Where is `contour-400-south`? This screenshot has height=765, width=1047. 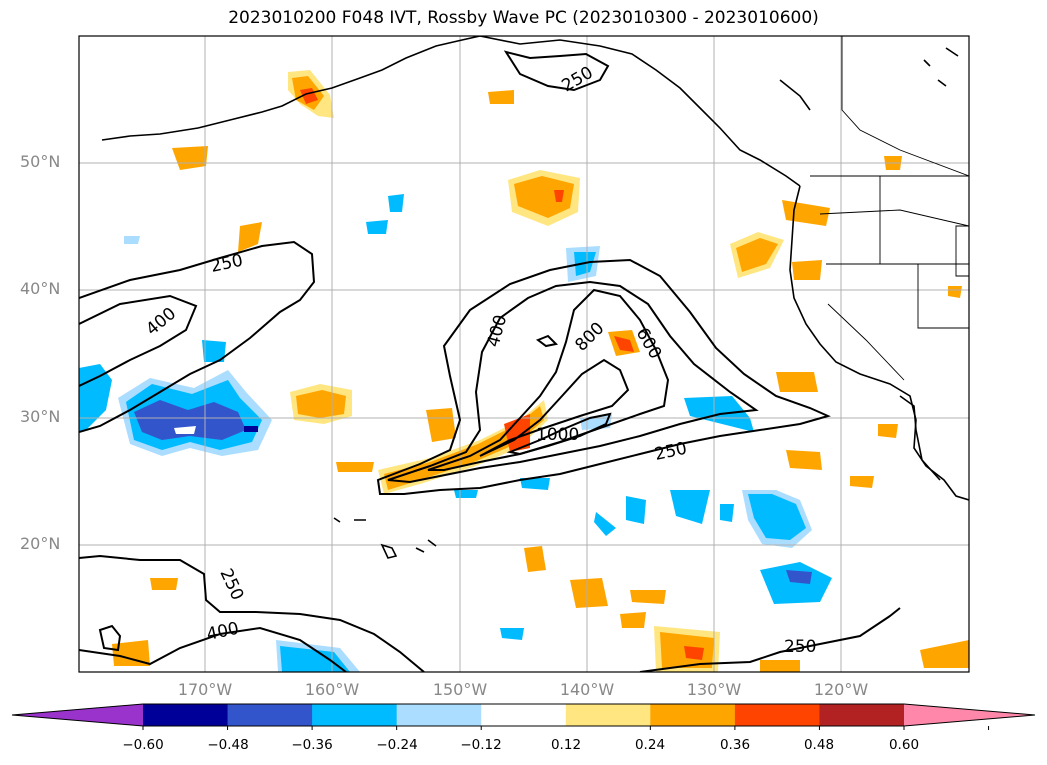
contour-400-south is located at coordinates (213, 649).